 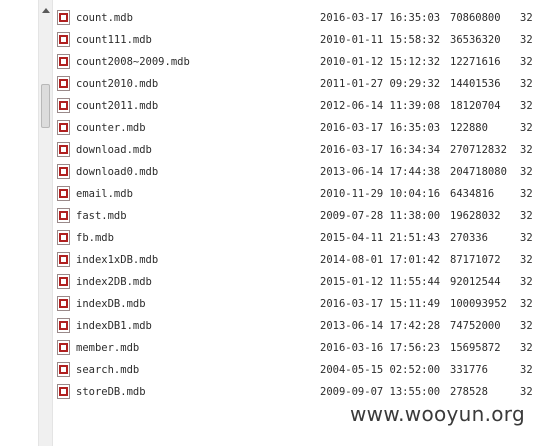 I want to click on file-size: 18120704, so click(x=475, y=106).